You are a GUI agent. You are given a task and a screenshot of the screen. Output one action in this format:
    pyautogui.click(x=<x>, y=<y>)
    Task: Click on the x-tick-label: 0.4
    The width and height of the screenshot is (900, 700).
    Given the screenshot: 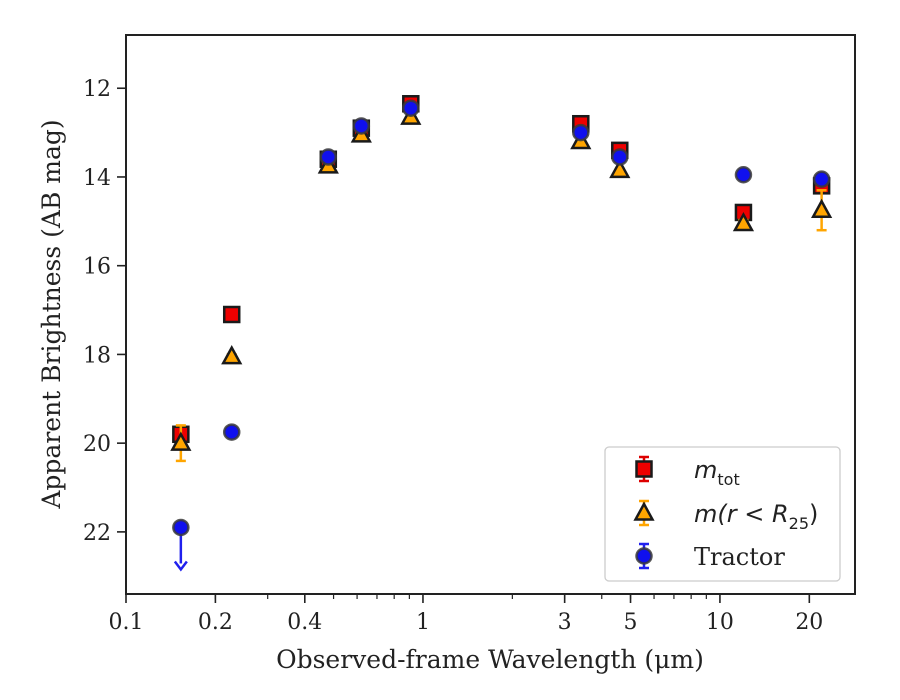 What is the action you would take?
    pyautogui.click(x=304, y=622)
    